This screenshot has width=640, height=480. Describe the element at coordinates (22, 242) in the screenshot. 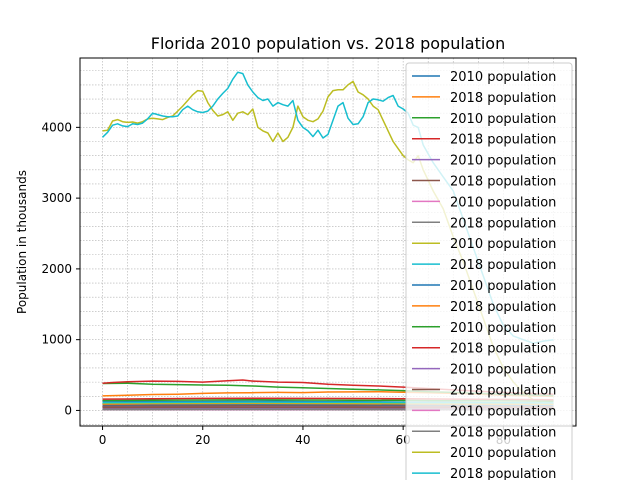

I see `y-axis-label: Population in thousands` at that location.